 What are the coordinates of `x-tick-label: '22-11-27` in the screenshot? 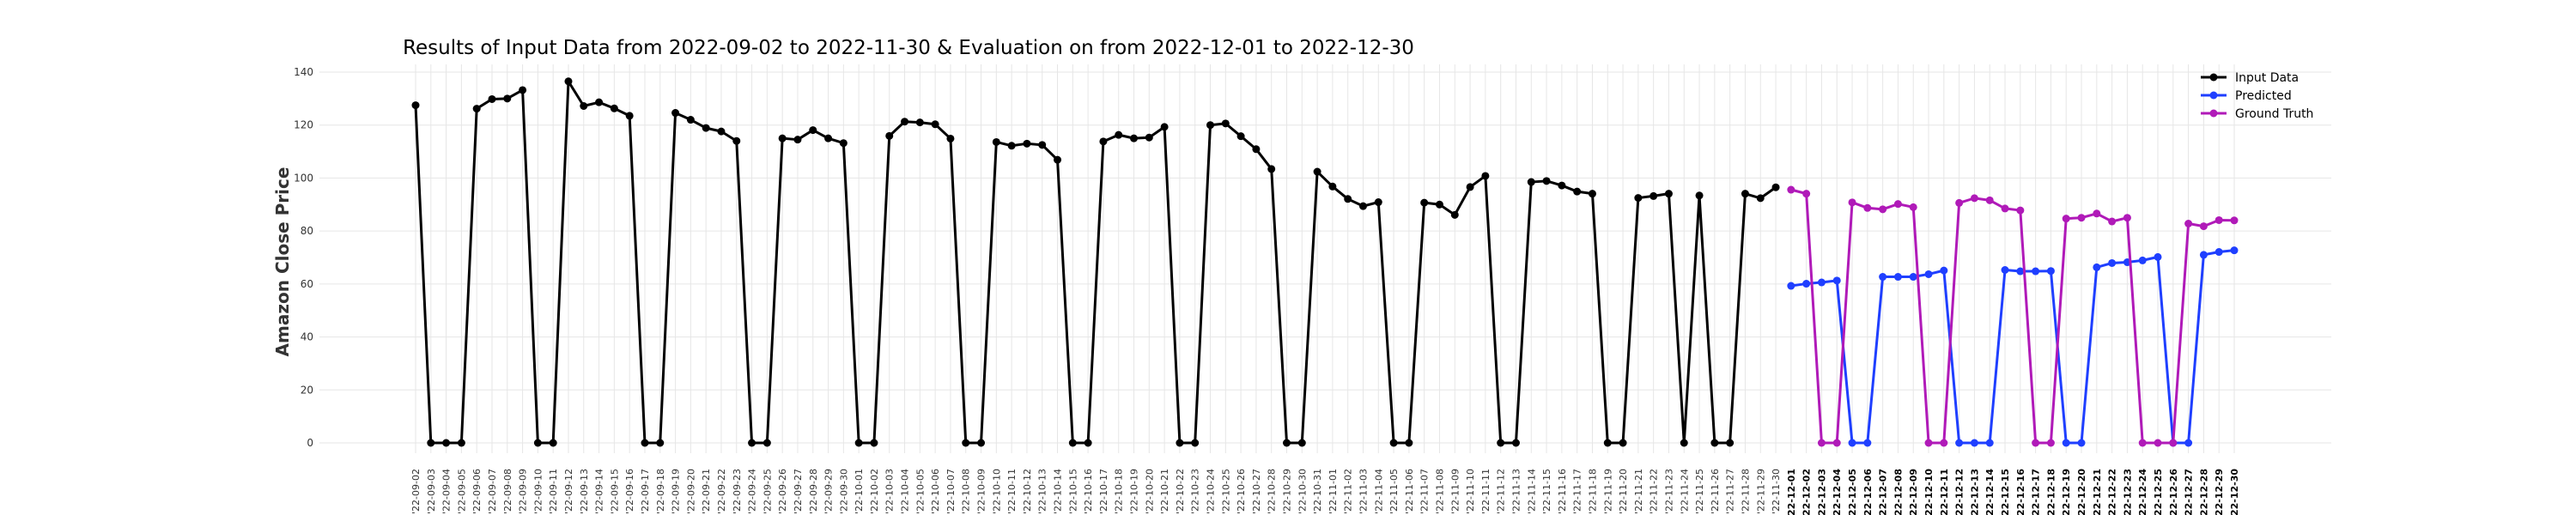 It's located at (1730, 491).